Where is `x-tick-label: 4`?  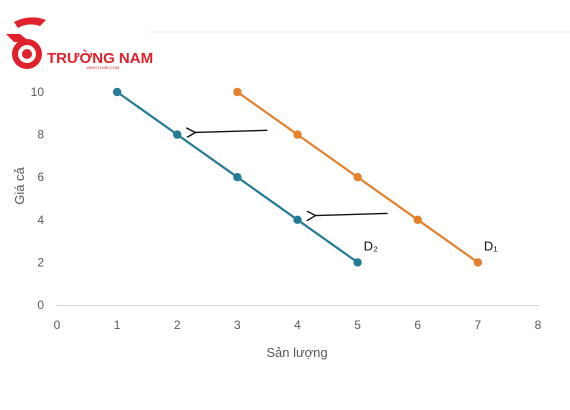 x-tick-label: 4 is located at coordinates (297, 325).